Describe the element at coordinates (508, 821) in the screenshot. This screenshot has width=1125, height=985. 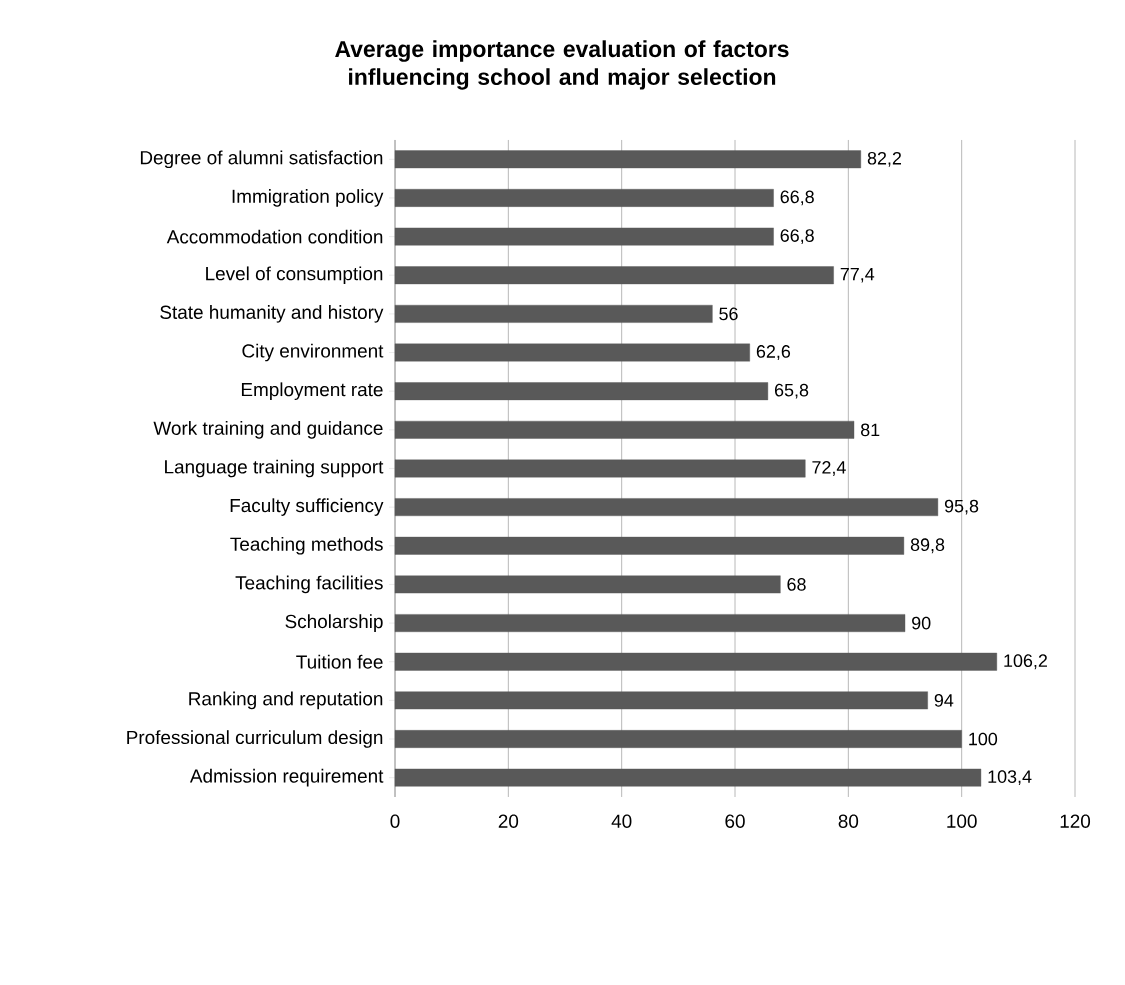
I see `x-tick-label: 20` at that location.